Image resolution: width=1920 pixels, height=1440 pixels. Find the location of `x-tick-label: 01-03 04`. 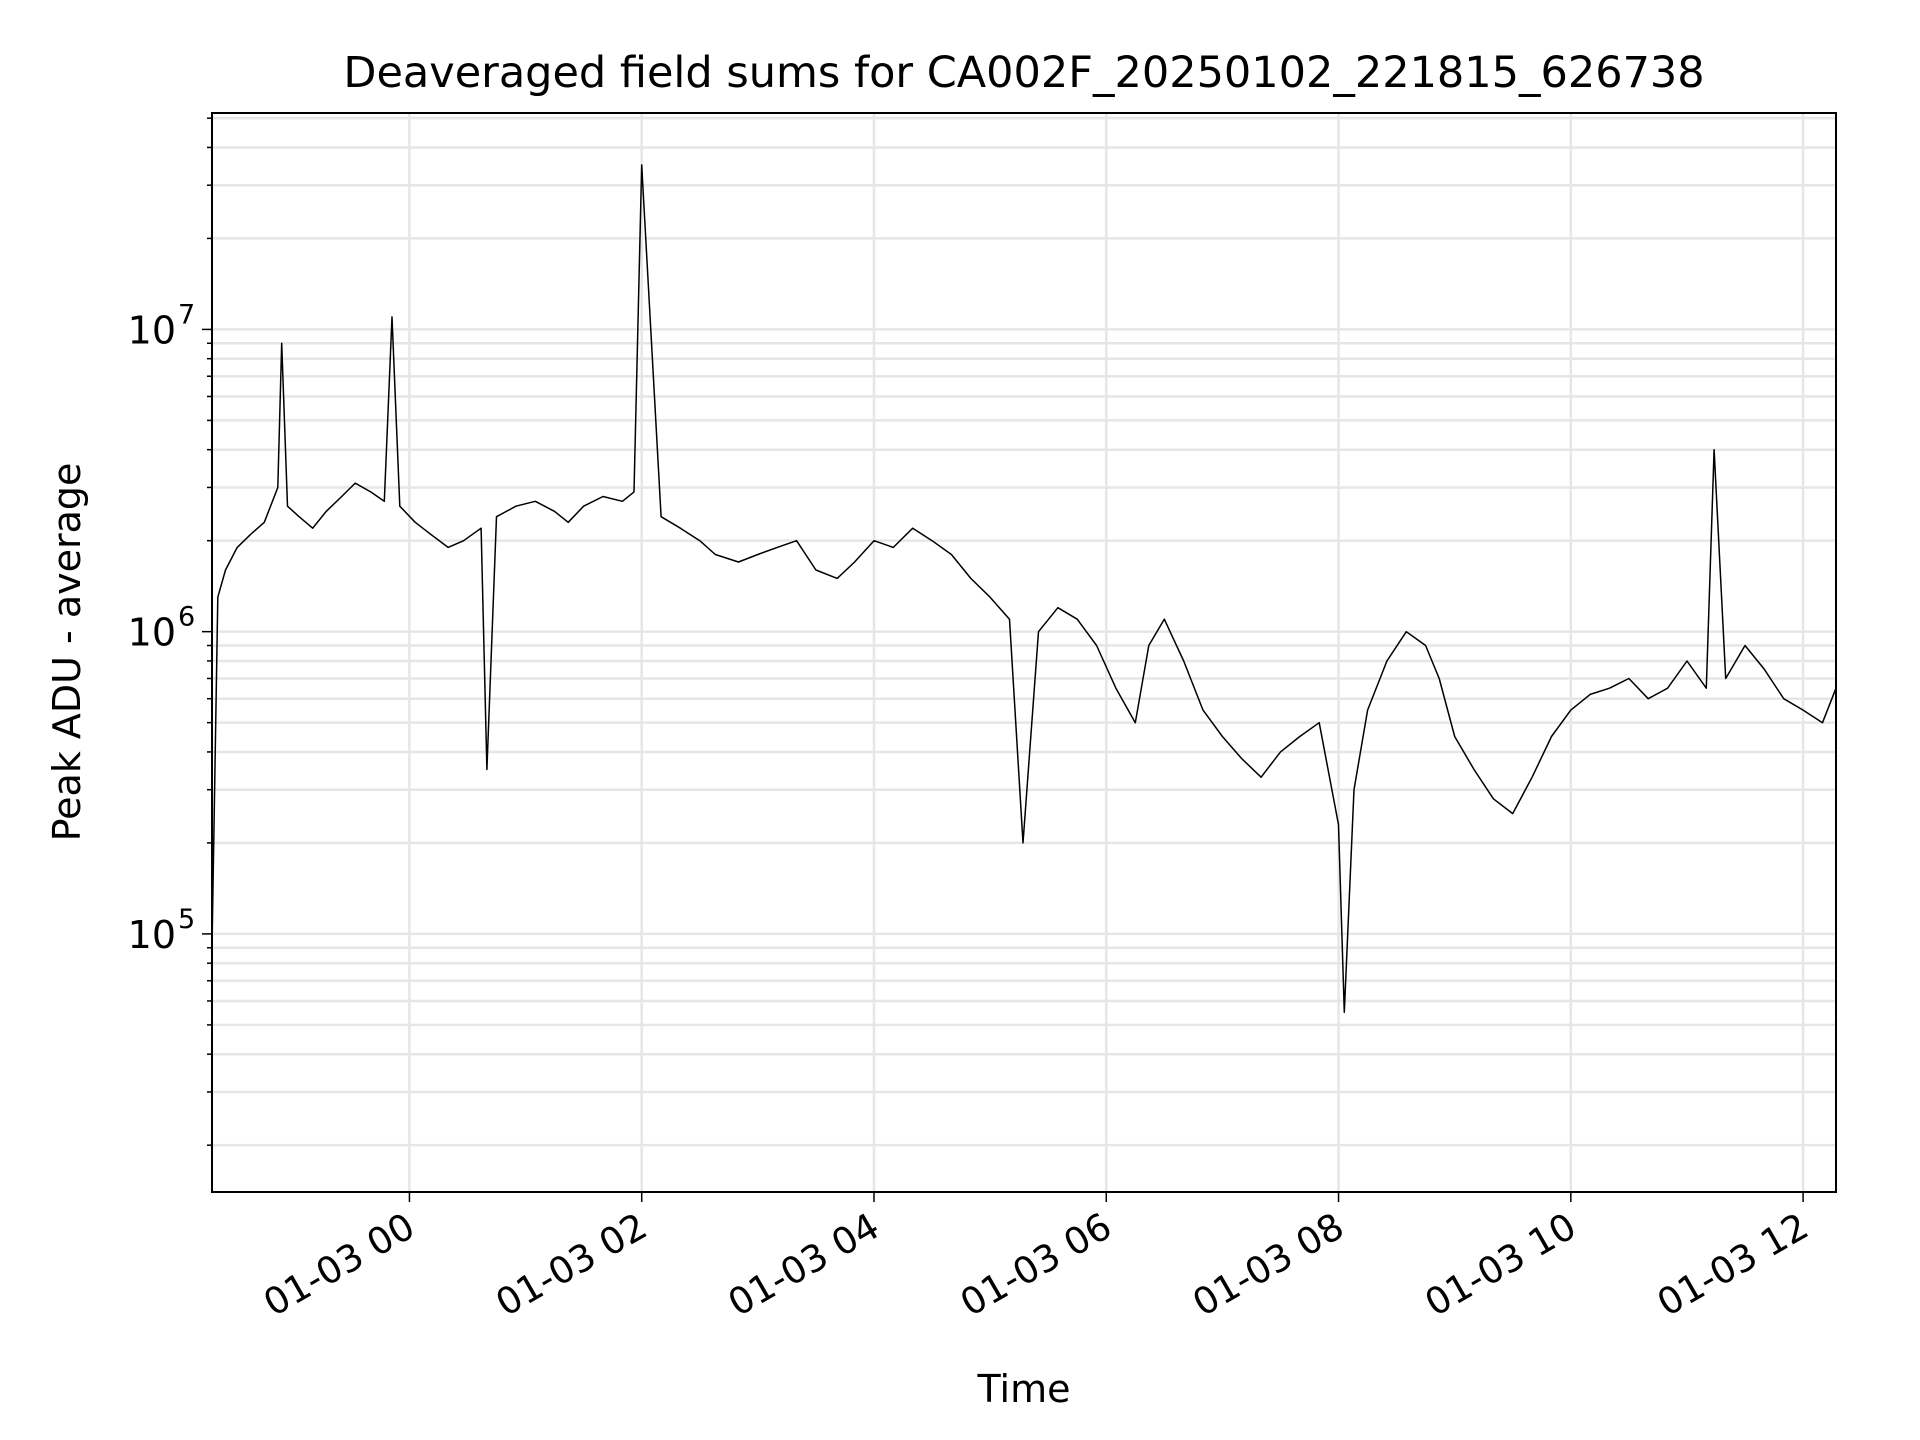

x-tick-label: 01-03 04 is located at coordinates (804, 1265).